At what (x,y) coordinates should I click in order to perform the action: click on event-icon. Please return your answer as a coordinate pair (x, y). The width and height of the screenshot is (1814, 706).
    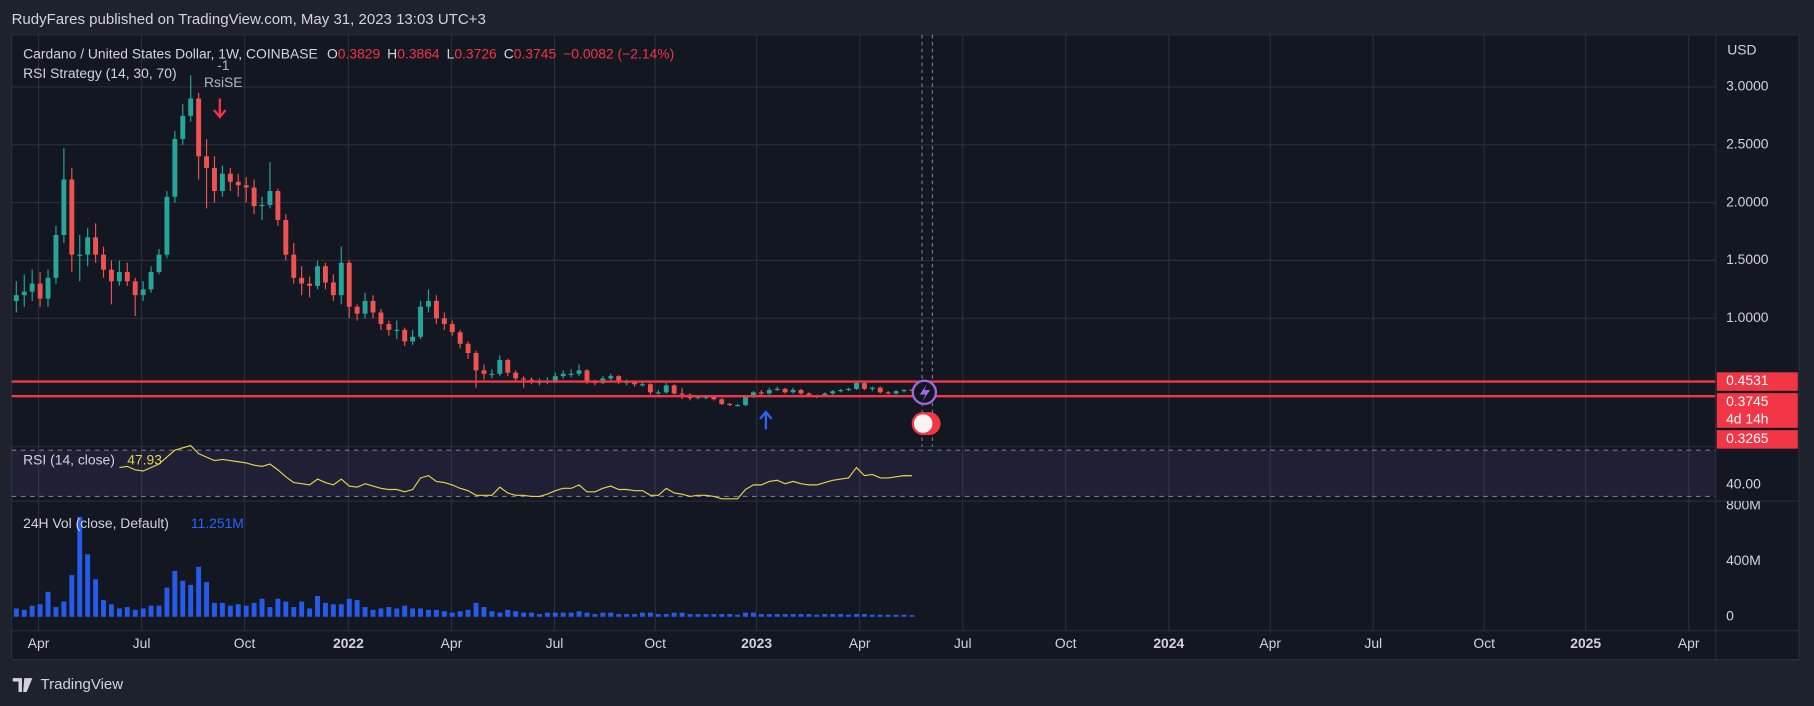
    Looking at the image, I should click on (923, 424).